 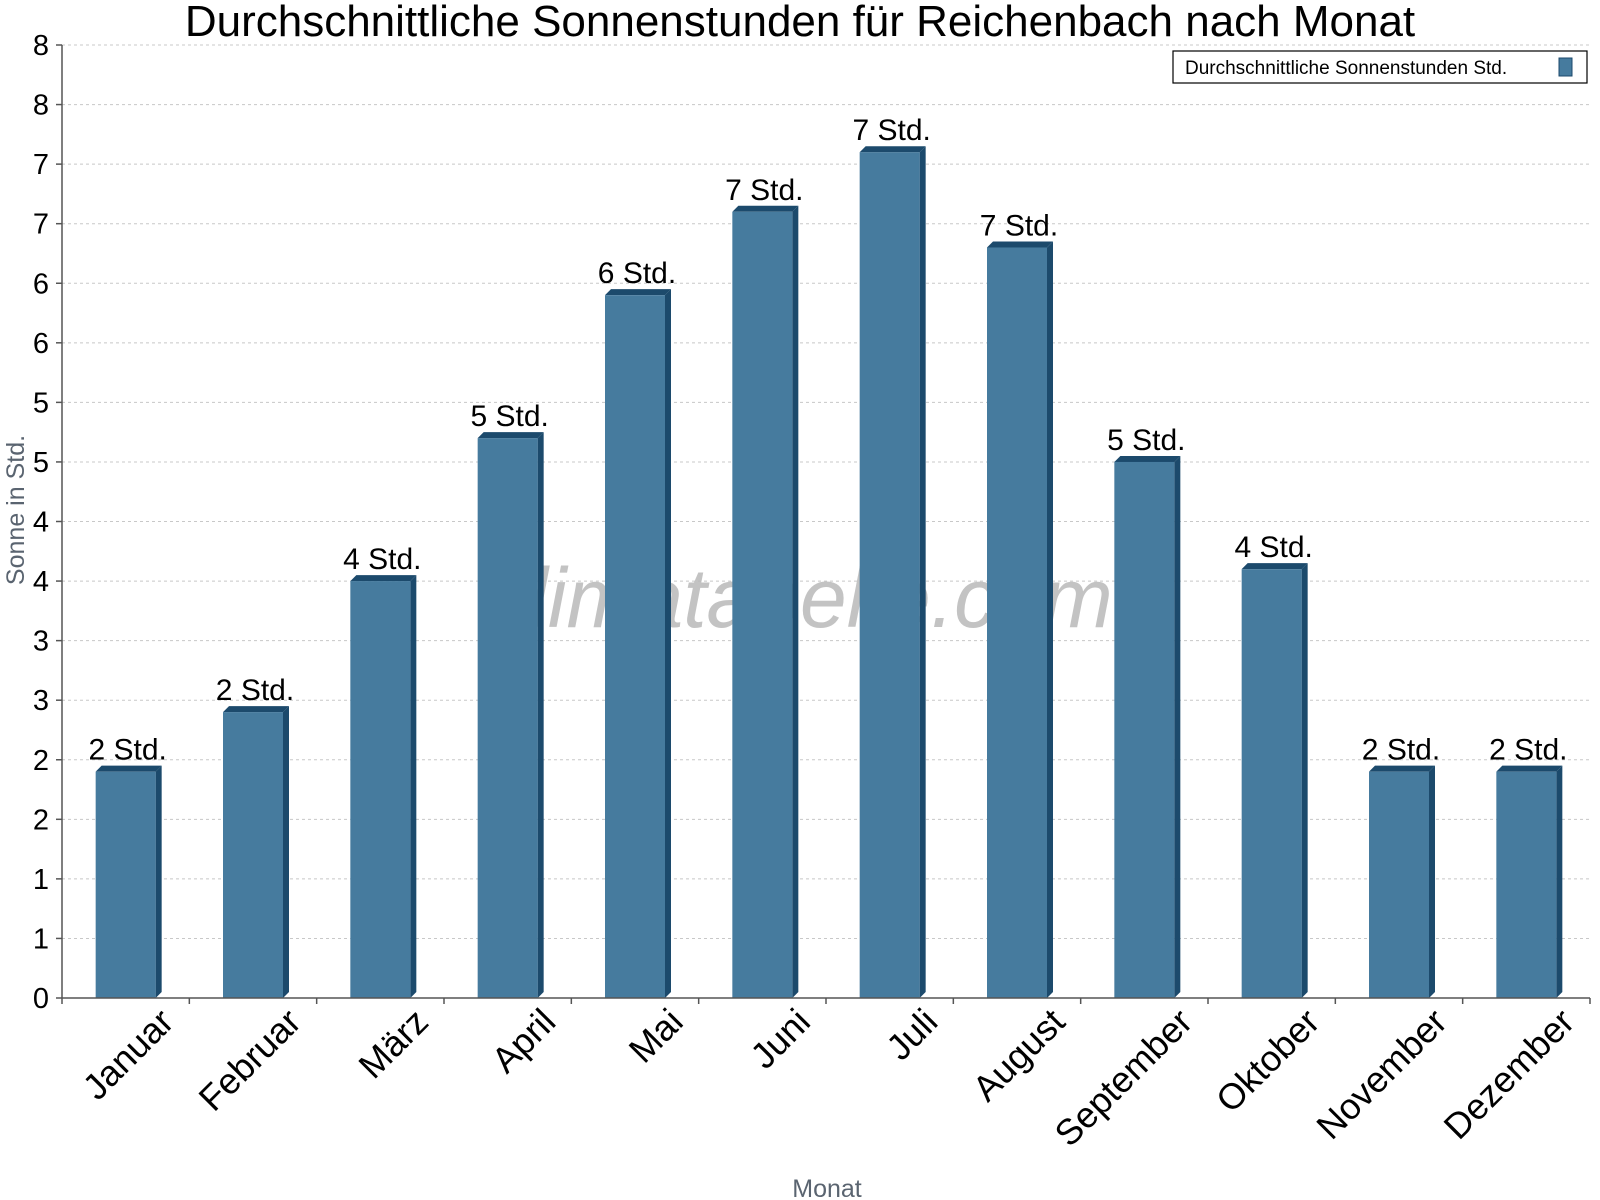 What do you see at coordinates (1123, 1078) in the screenshot?
I see `x-tick-label: September` at bounding box center [1123, 1078].